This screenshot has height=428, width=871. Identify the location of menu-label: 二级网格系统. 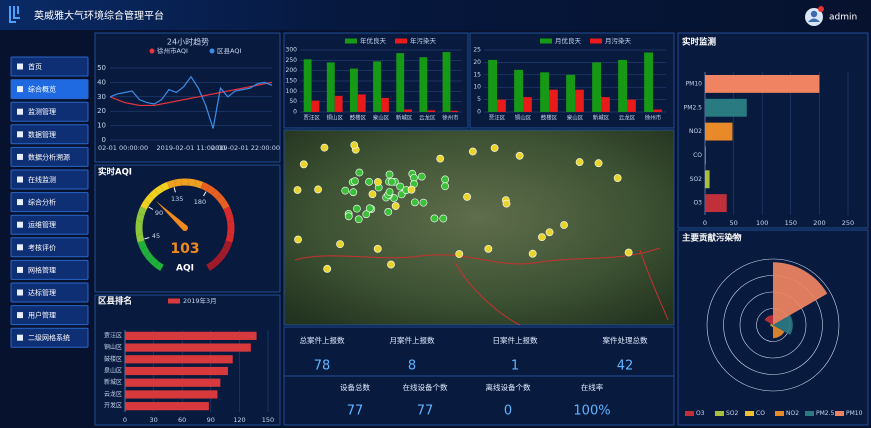
(49, 337).